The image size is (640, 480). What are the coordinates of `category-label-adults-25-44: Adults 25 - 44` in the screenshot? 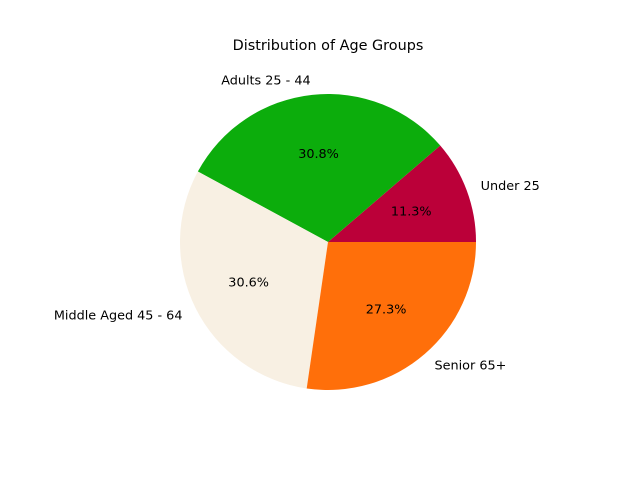 It's located at (265, 81).